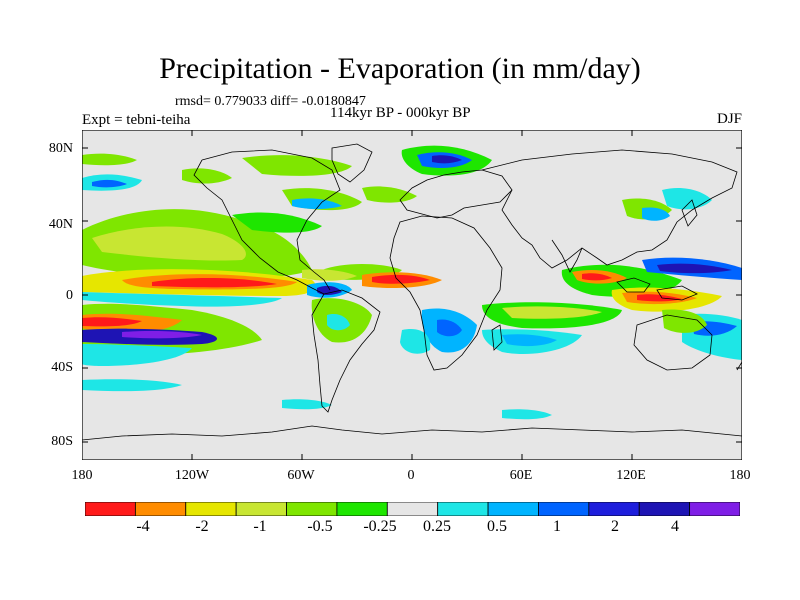 The height and width of the screenshot is (600, 800). Describe the element at coordinates (729, 119) in the screenshot. I see `season-label: DJF` at that location.